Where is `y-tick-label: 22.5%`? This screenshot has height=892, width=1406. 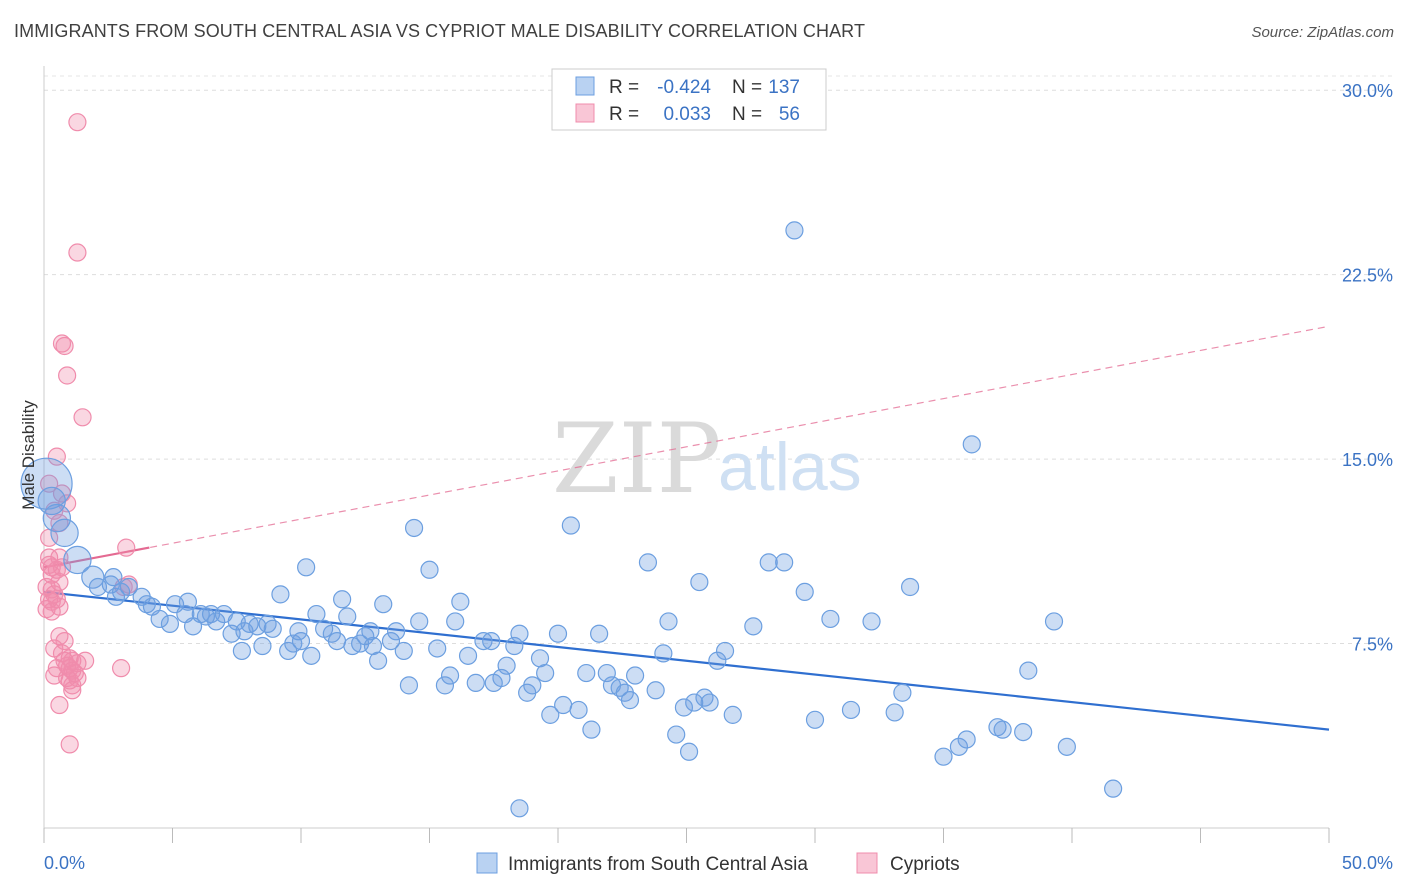
y-tick-label: 22.5% is located at coordinates (1367, 276).